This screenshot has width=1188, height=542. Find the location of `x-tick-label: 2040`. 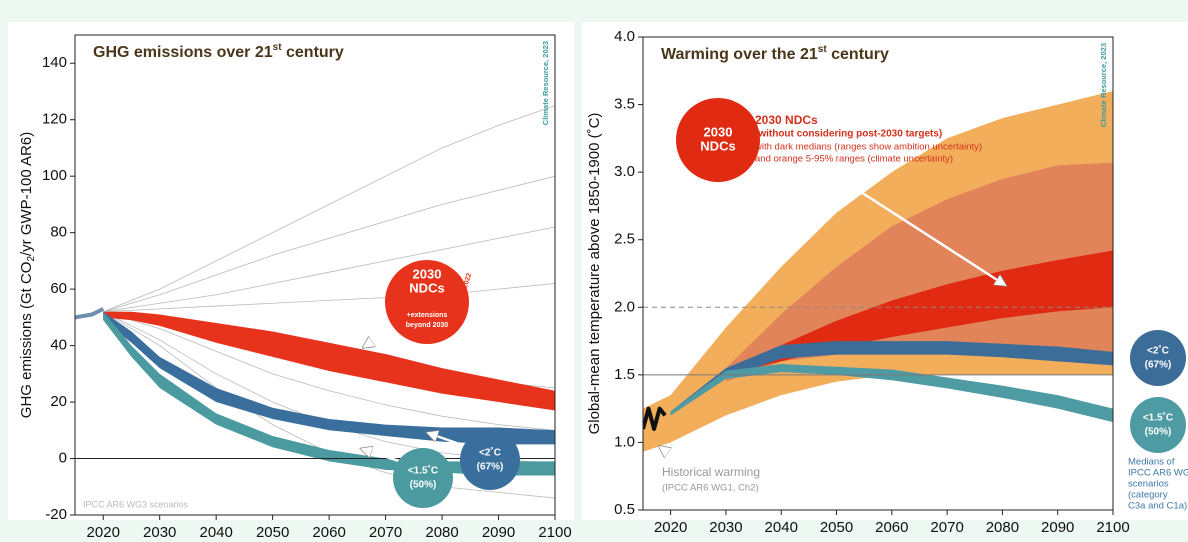

x-tick-label: 2040 is located at coordinates (215, 532).